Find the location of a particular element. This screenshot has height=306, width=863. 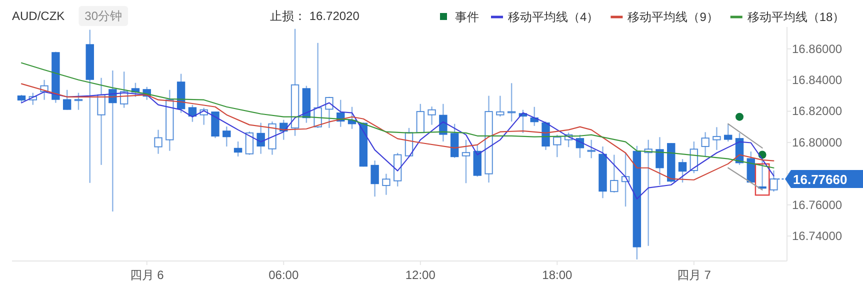

chart-subtitle: 30分钟 is located at coordinates (103, 16).